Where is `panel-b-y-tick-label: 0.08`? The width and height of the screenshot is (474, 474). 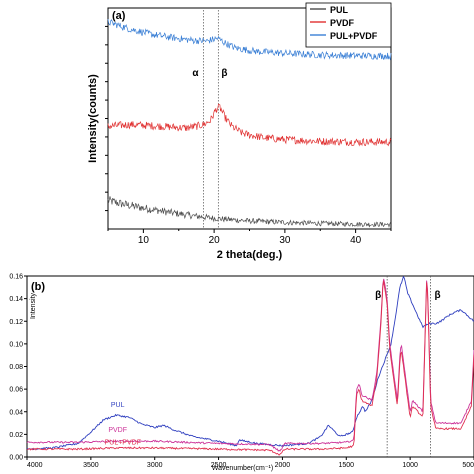 panel-b-y-tick-label: 0.08 is located at coordinates (16, 367).